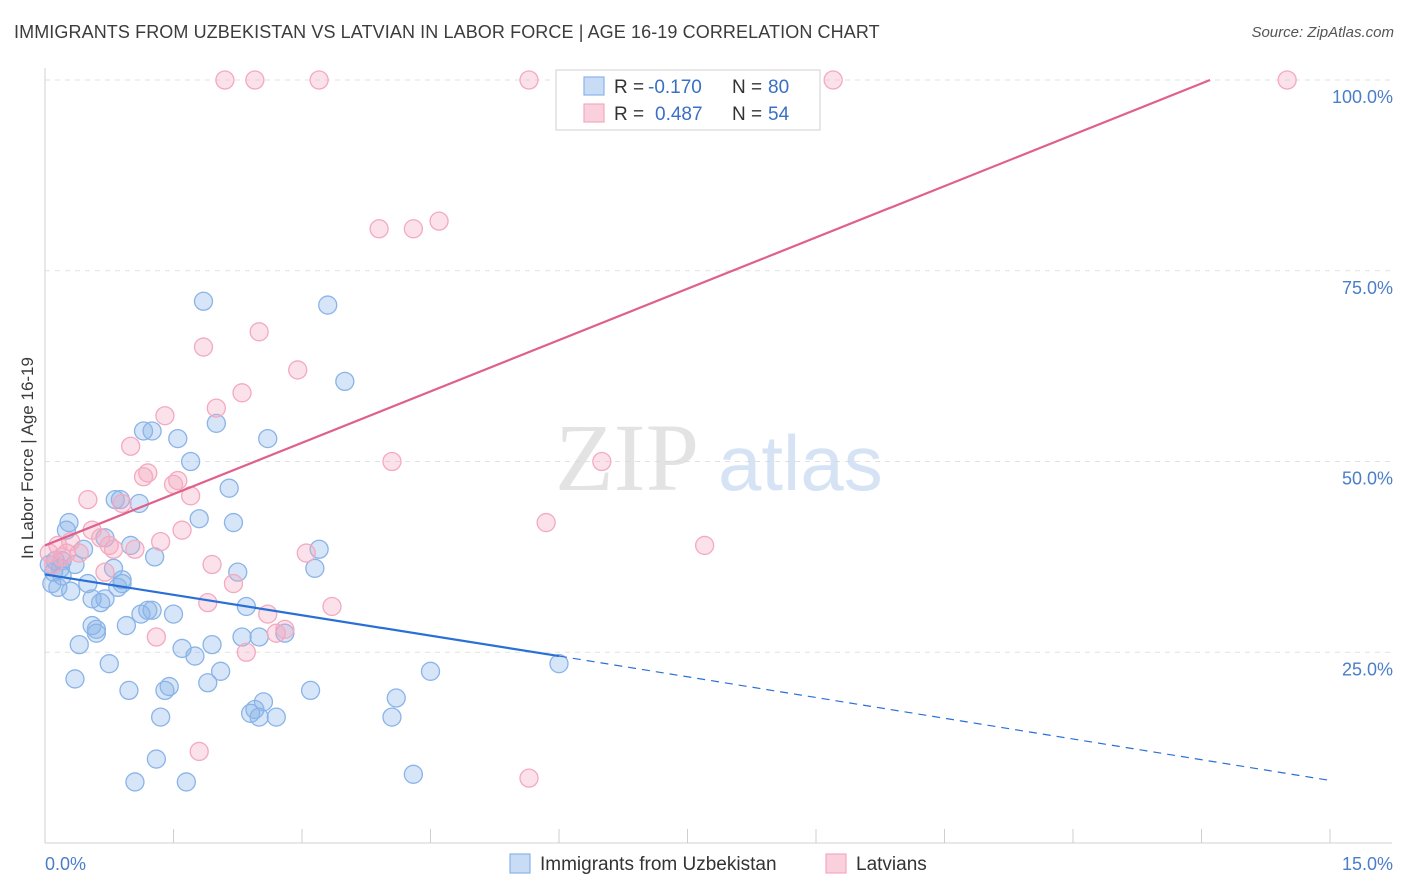 This screenshot has width=1406, height=892. I want to click on watermark-zip: ZIP, so click(627, 457).